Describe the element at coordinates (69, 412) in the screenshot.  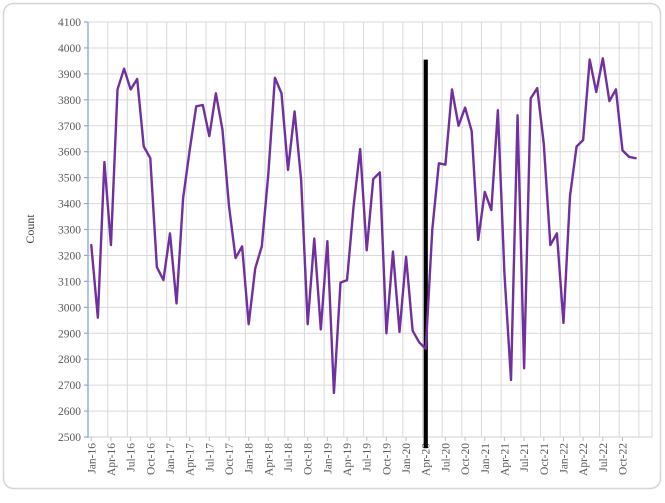
I see `y-axis-label: 2600` at that location.